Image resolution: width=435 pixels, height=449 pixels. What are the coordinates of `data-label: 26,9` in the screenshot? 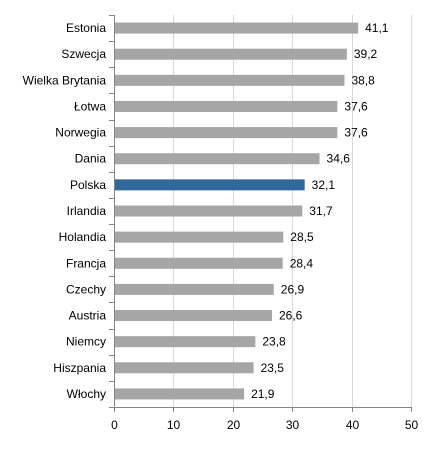 It's located at (293, 289).